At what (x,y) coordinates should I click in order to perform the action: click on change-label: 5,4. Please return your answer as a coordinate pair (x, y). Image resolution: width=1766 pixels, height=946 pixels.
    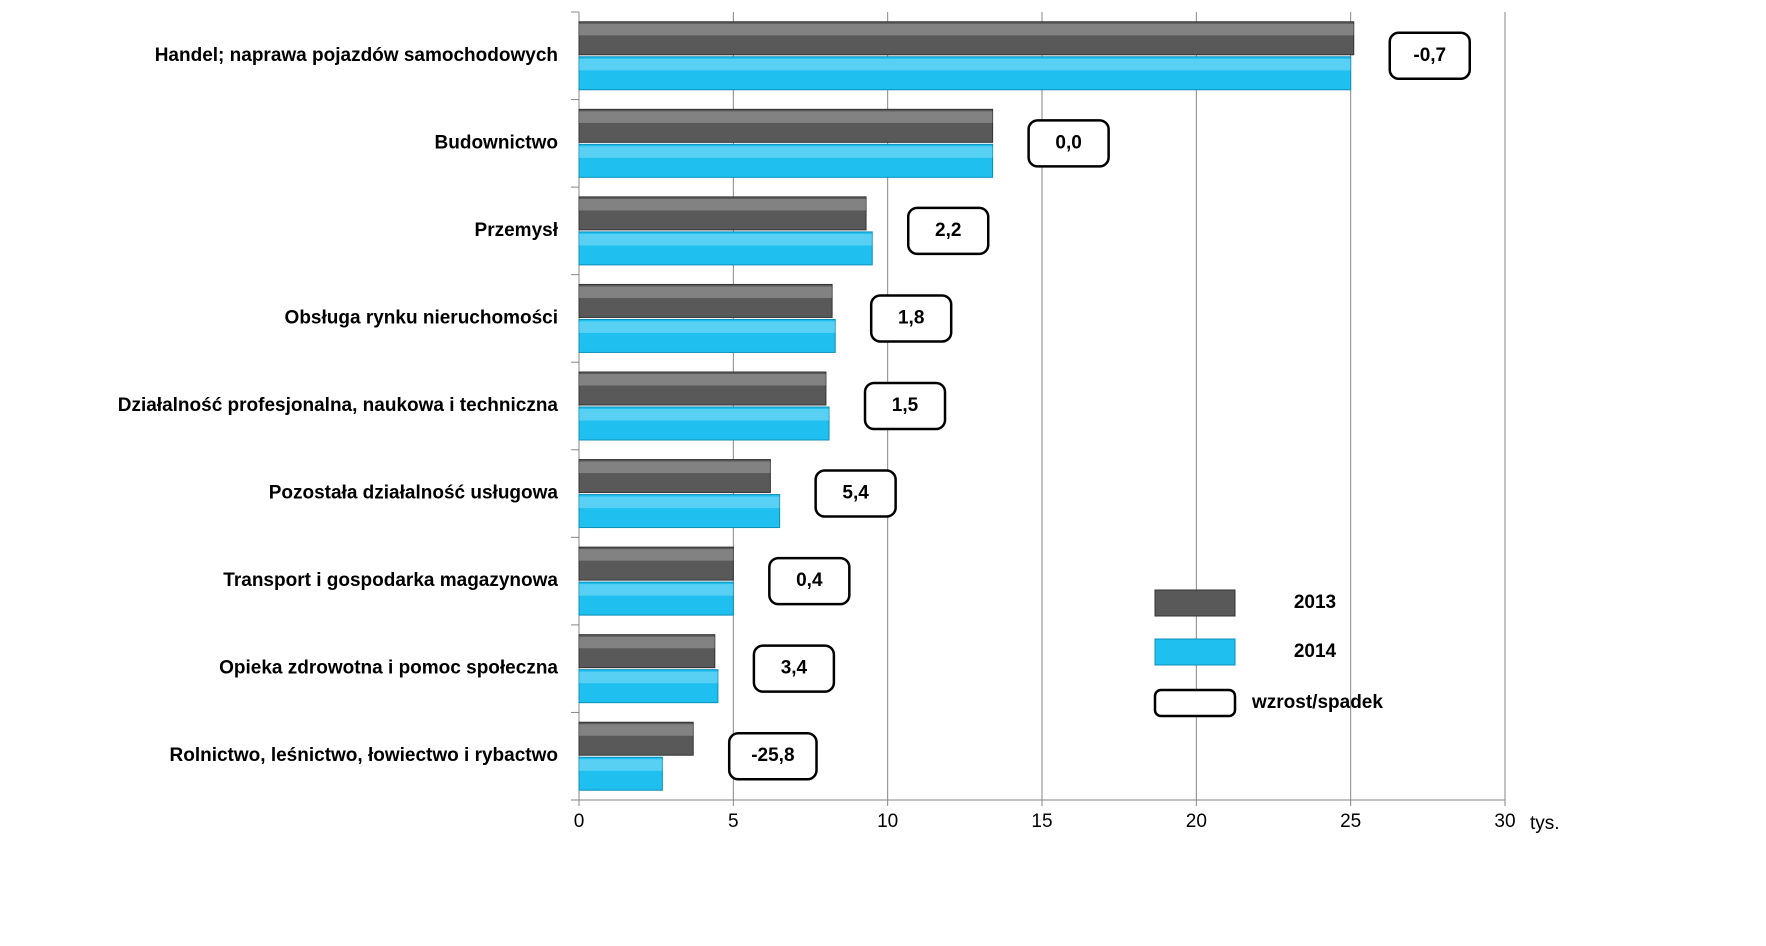
    Looking at the image, I should click on (855, 493).